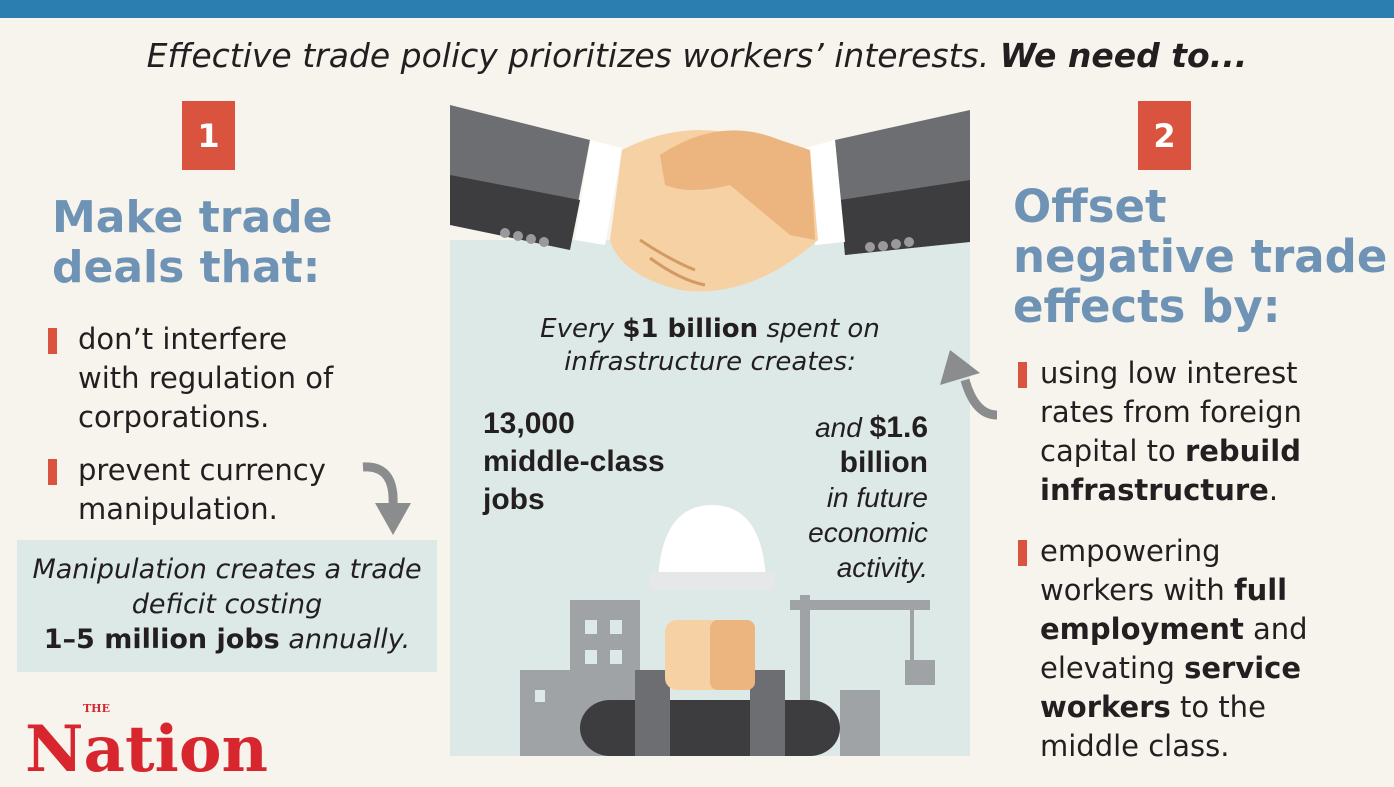  I want to click on intro-line: Every $1 billion spent on, so click(710, 329).